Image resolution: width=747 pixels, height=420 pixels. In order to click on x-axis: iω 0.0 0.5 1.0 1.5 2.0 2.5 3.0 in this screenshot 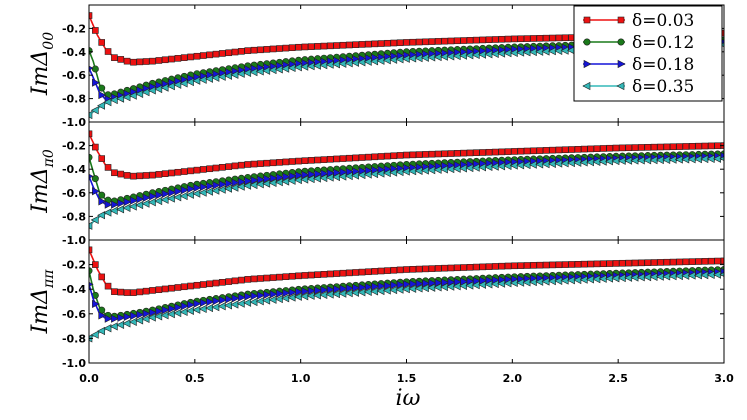, I will do `click(406, 391)`.